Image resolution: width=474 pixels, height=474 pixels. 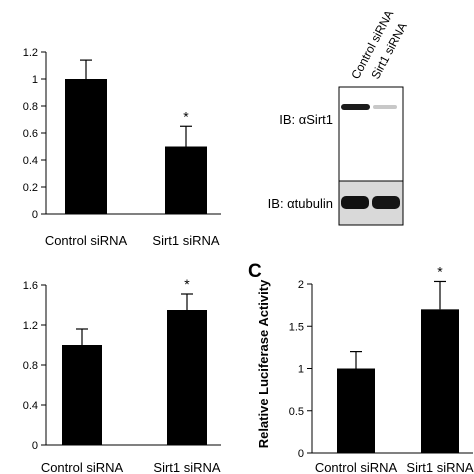 I want to click on y-tick-label: 2, so click(x=301, y=285).